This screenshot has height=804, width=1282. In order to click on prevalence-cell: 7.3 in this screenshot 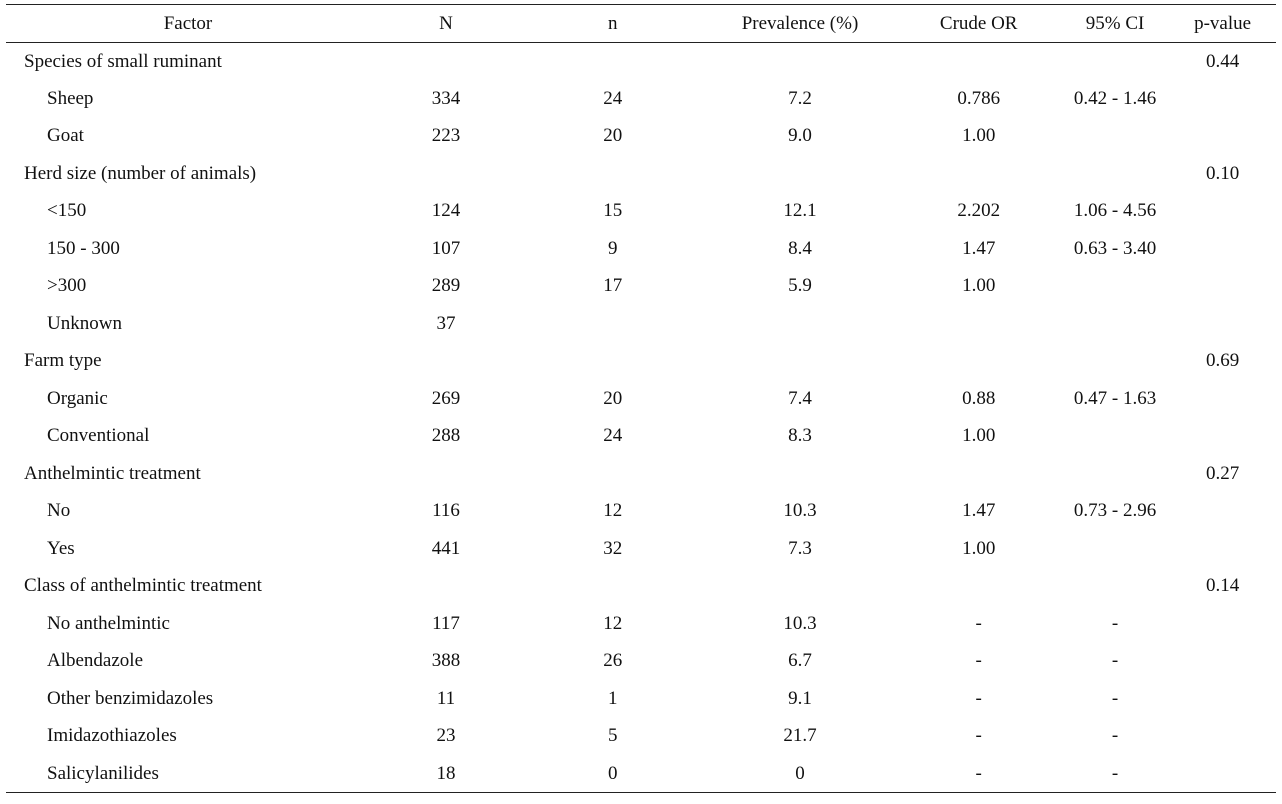, I will do `click(800, 548)`.